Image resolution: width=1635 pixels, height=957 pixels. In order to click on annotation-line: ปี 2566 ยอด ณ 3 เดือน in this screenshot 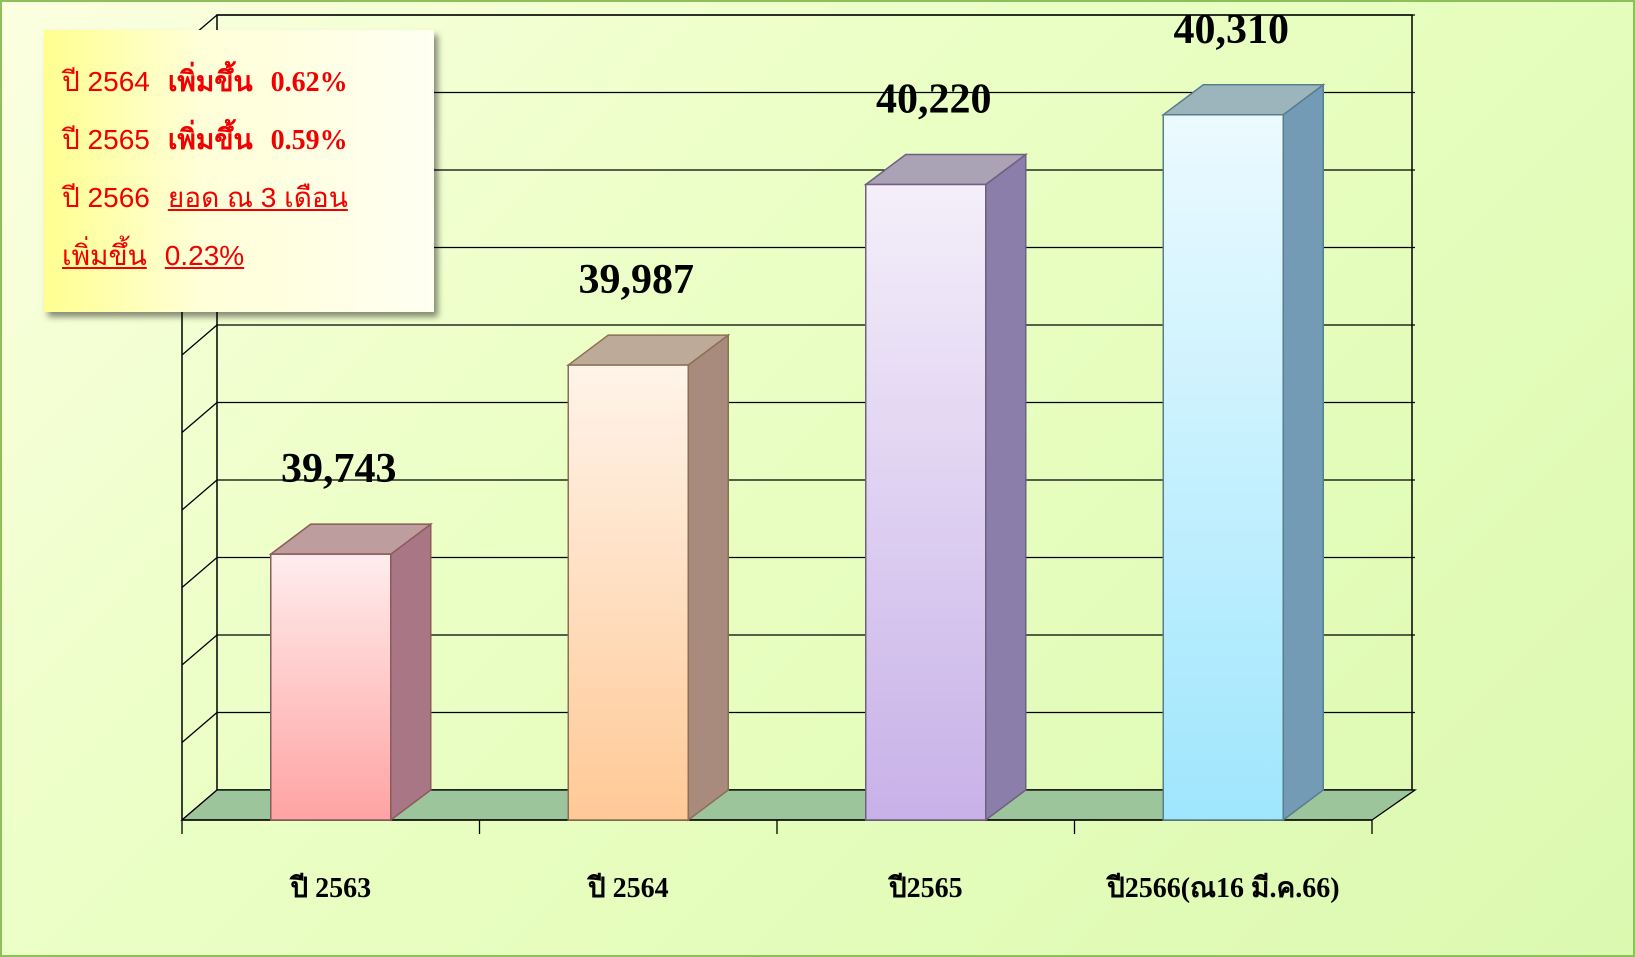, I will do `click(248, 205)`.